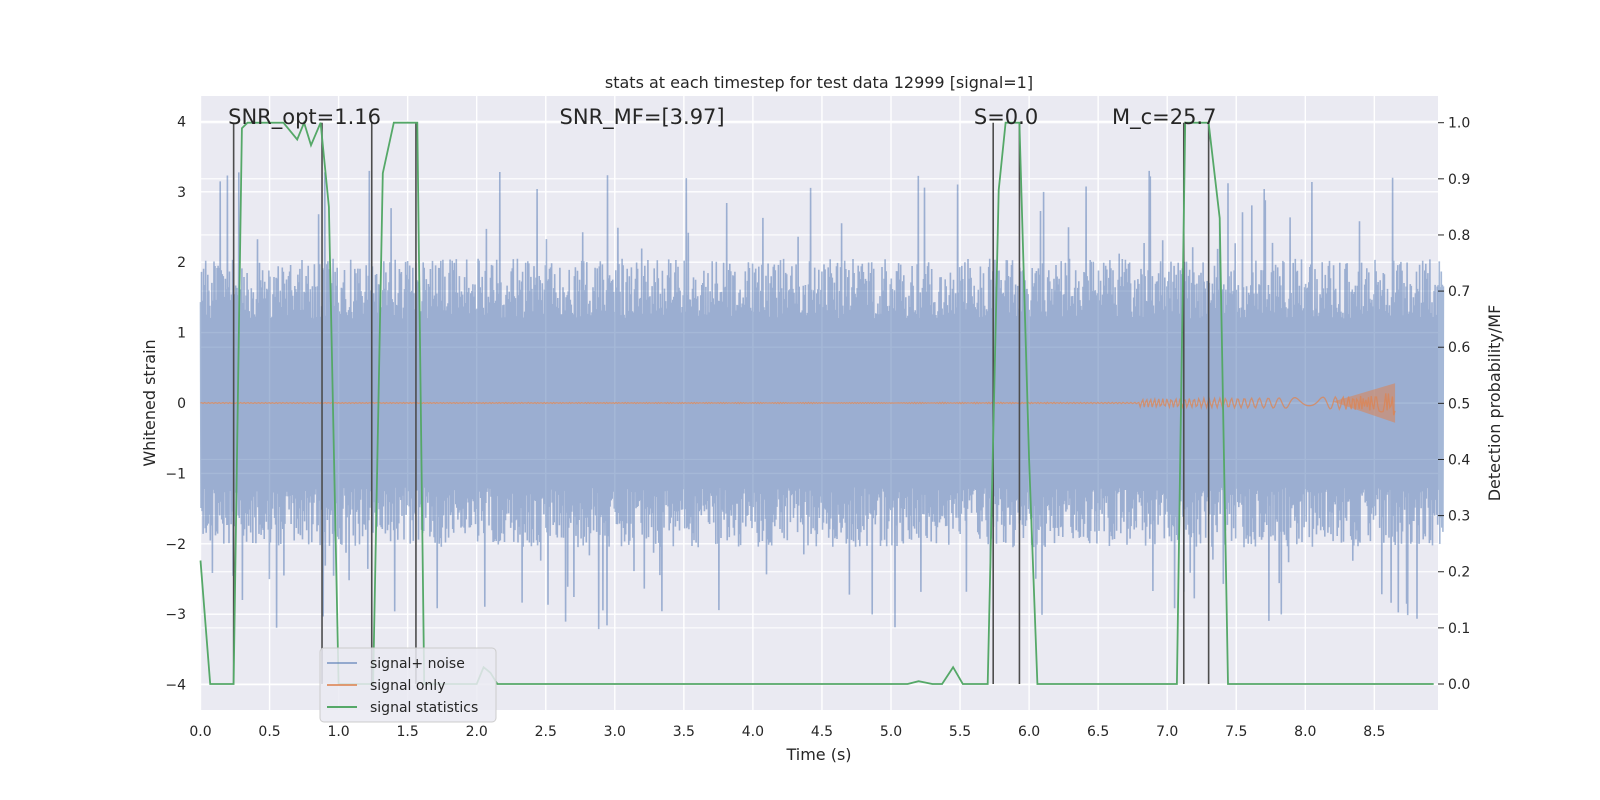  What do you see at coordinates (181, 404) in the screenshot?
I see `y-tick-label: 0` at bounding box center [181, 404].